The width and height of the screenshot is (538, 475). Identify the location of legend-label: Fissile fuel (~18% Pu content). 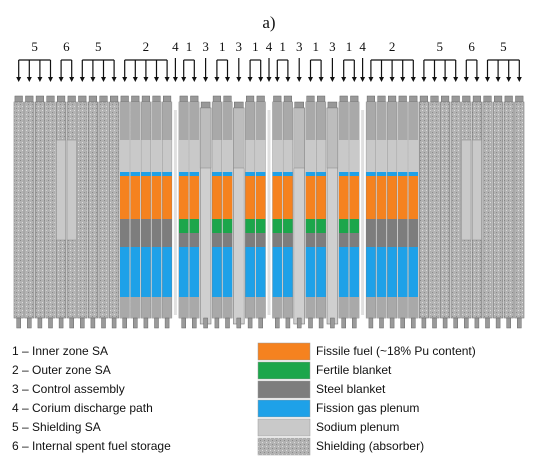
(396, 351).